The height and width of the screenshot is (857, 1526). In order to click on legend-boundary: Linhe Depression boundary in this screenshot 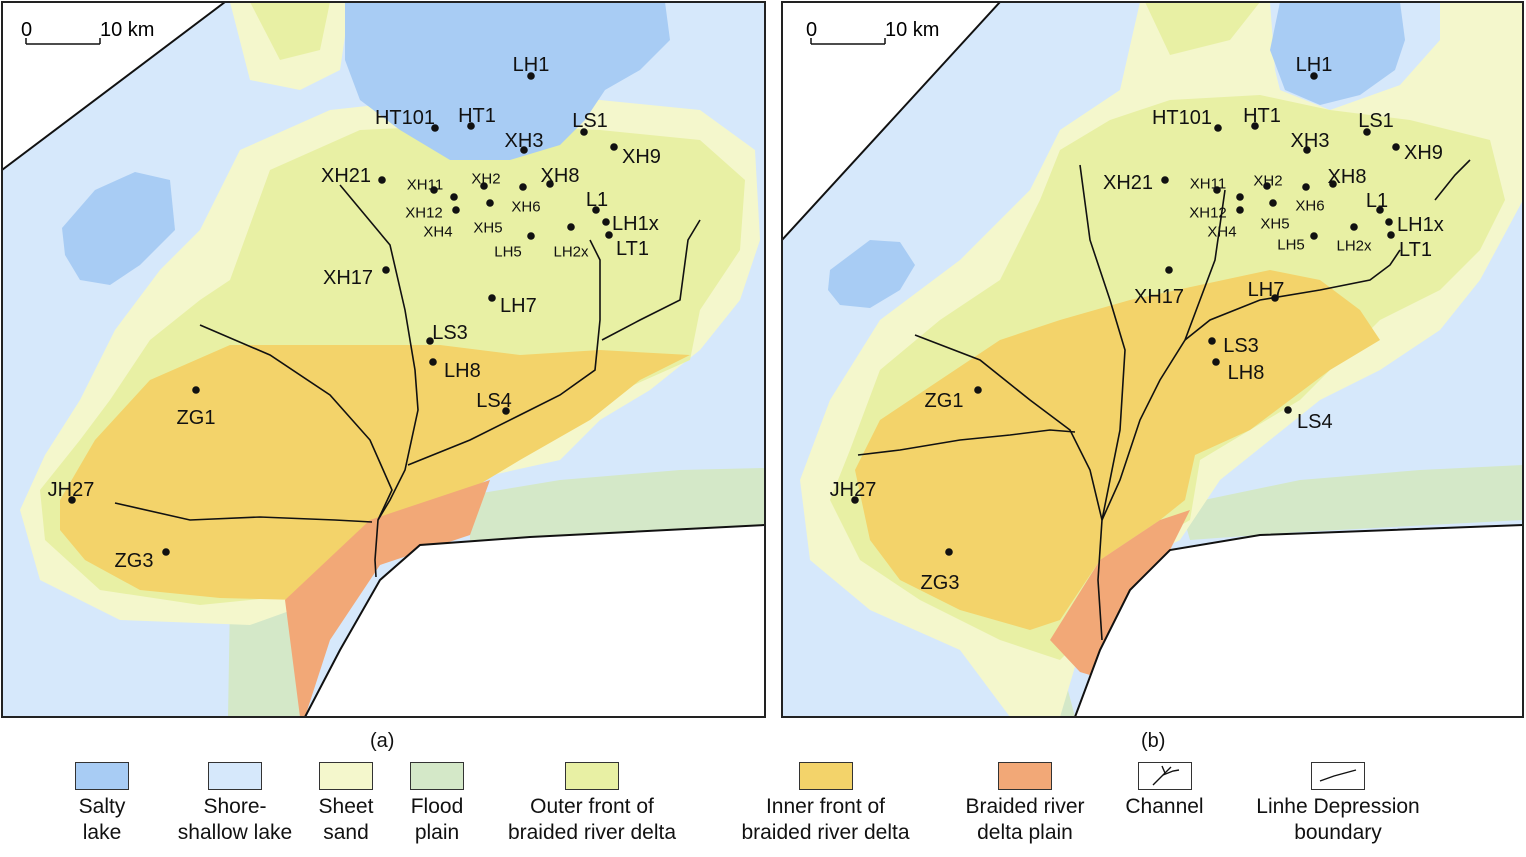, I will do `click(1338, 804)`.